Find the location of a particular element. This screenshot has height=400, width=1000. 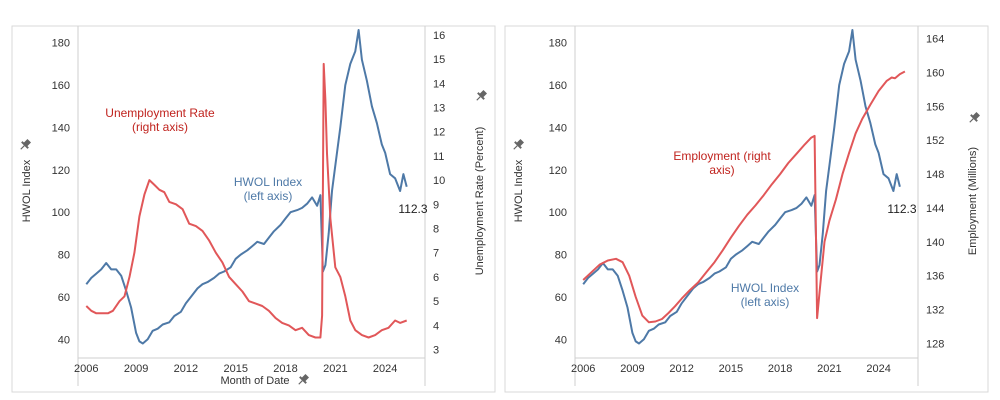

right-axis-ticks: 3 4 5 6 7 8 9 10 11 12 13 14 15 16 is located at coordinates (439, 193).